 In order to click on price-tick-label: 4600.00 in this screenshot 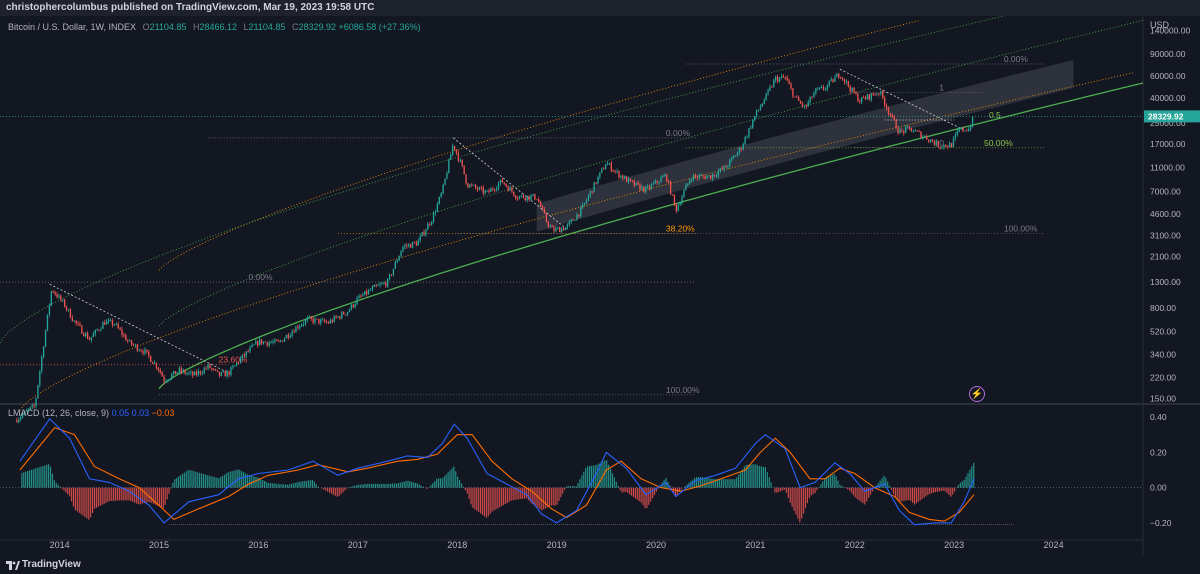, I will do `click(1165, 214)`.